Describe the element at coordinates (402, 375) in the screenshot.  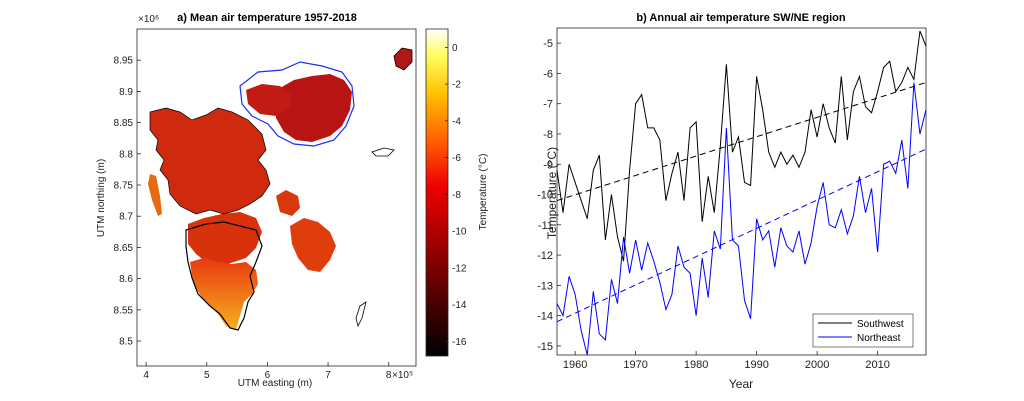
I see `map-x-exponent: ×10⁵` at that location.